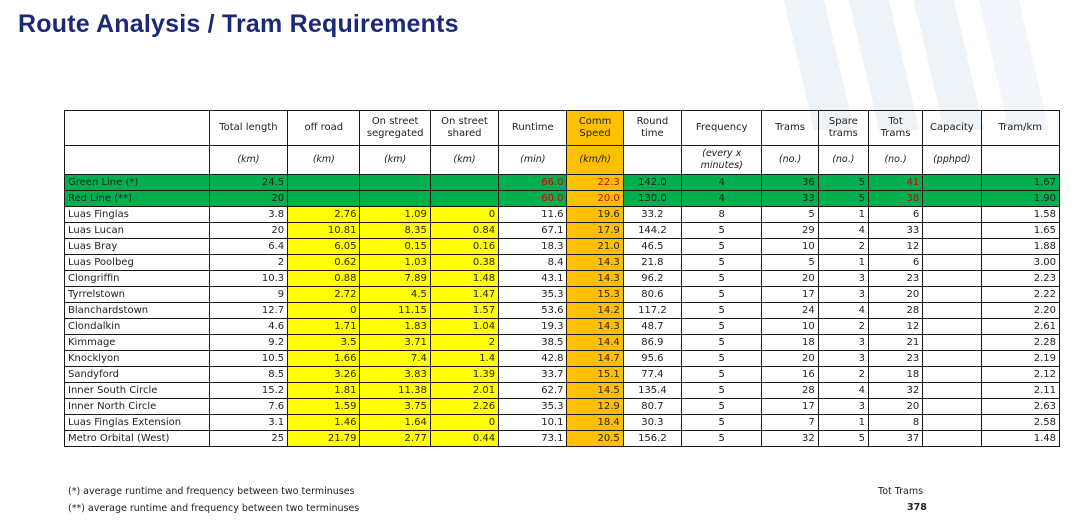 This screenshot has width=1084, height=526. I want to click on cell-on-street-segregated: 11.15, so click(395, 310).